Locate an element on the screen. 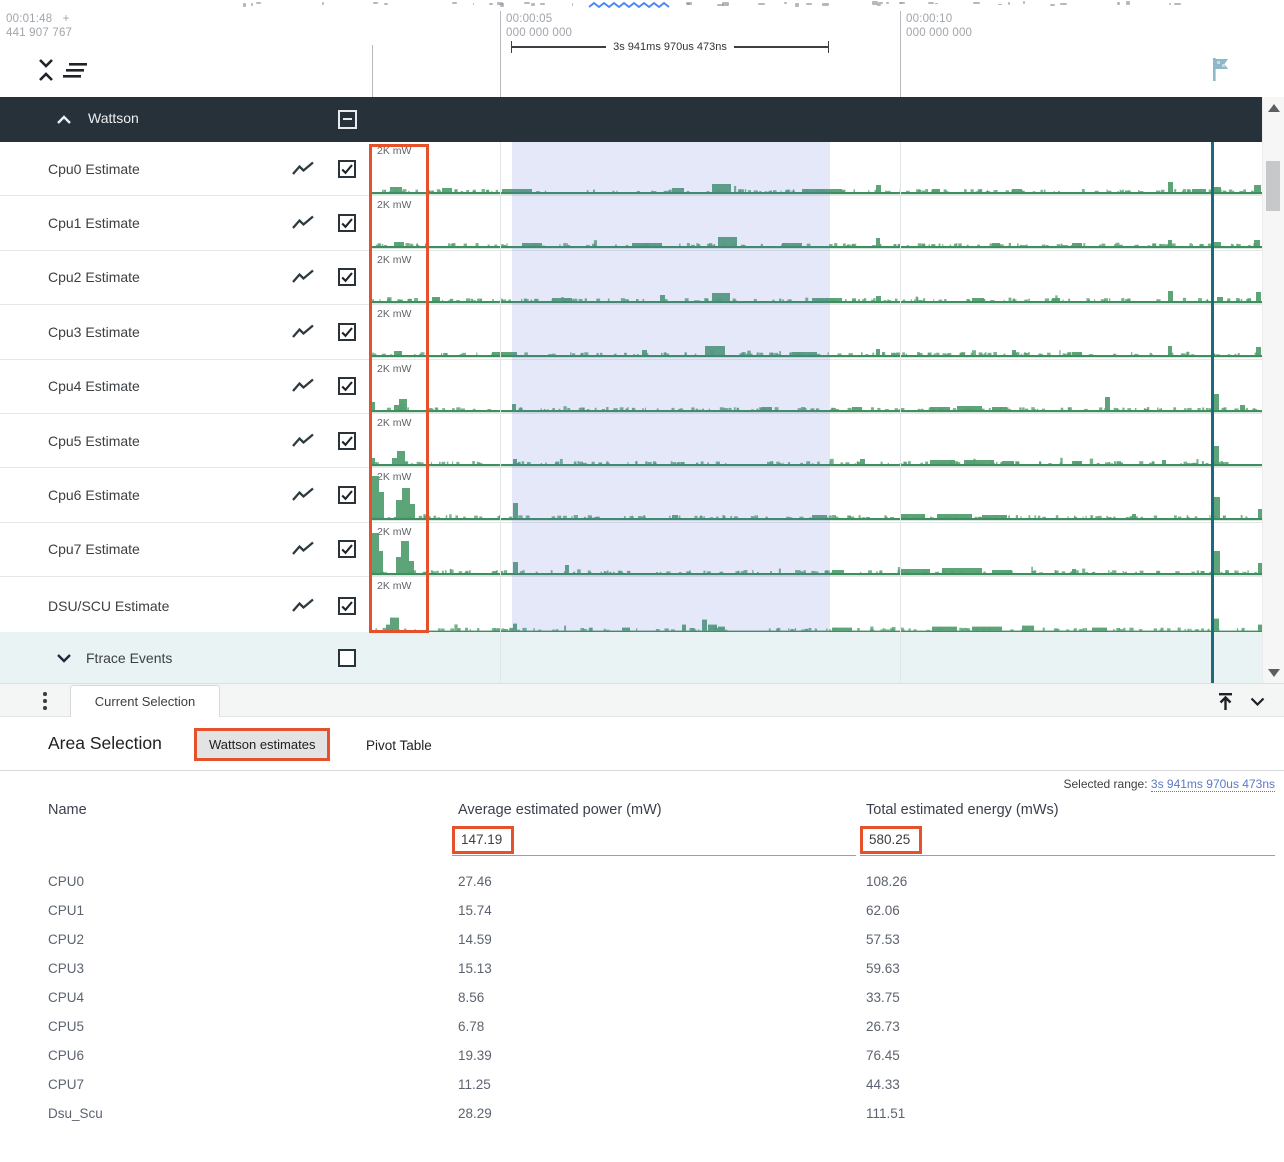  track-title: Cpu7 Estimate is located at coordinates (94, 549).